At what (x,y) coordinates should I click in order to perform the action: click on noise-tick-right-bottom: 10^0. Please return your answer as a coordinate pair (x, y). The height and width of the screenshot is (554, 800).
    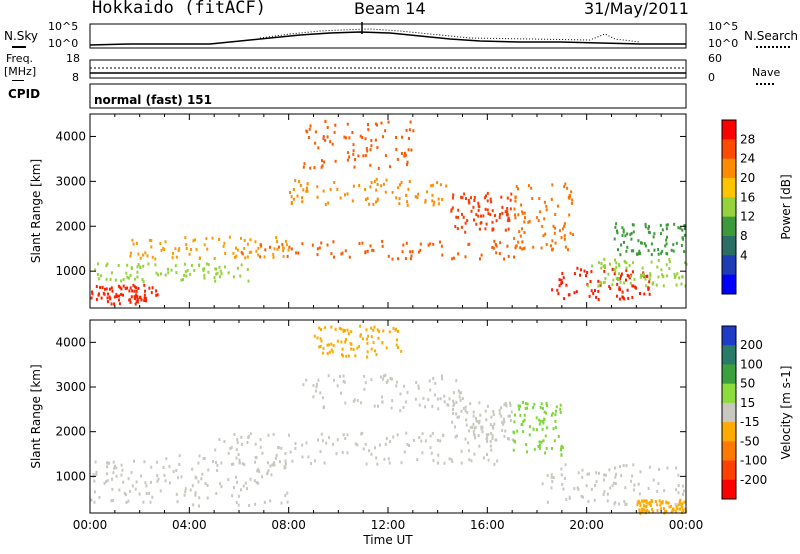
    Looking at the image, I should click on (723, 43).